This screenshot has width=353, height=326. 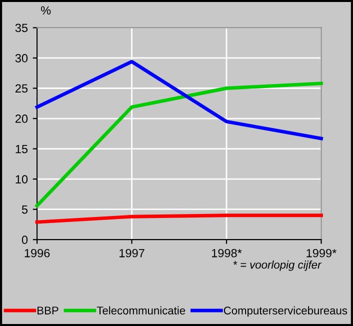 I want to click on y-tick-label: 5, so click(x=25, y=209).